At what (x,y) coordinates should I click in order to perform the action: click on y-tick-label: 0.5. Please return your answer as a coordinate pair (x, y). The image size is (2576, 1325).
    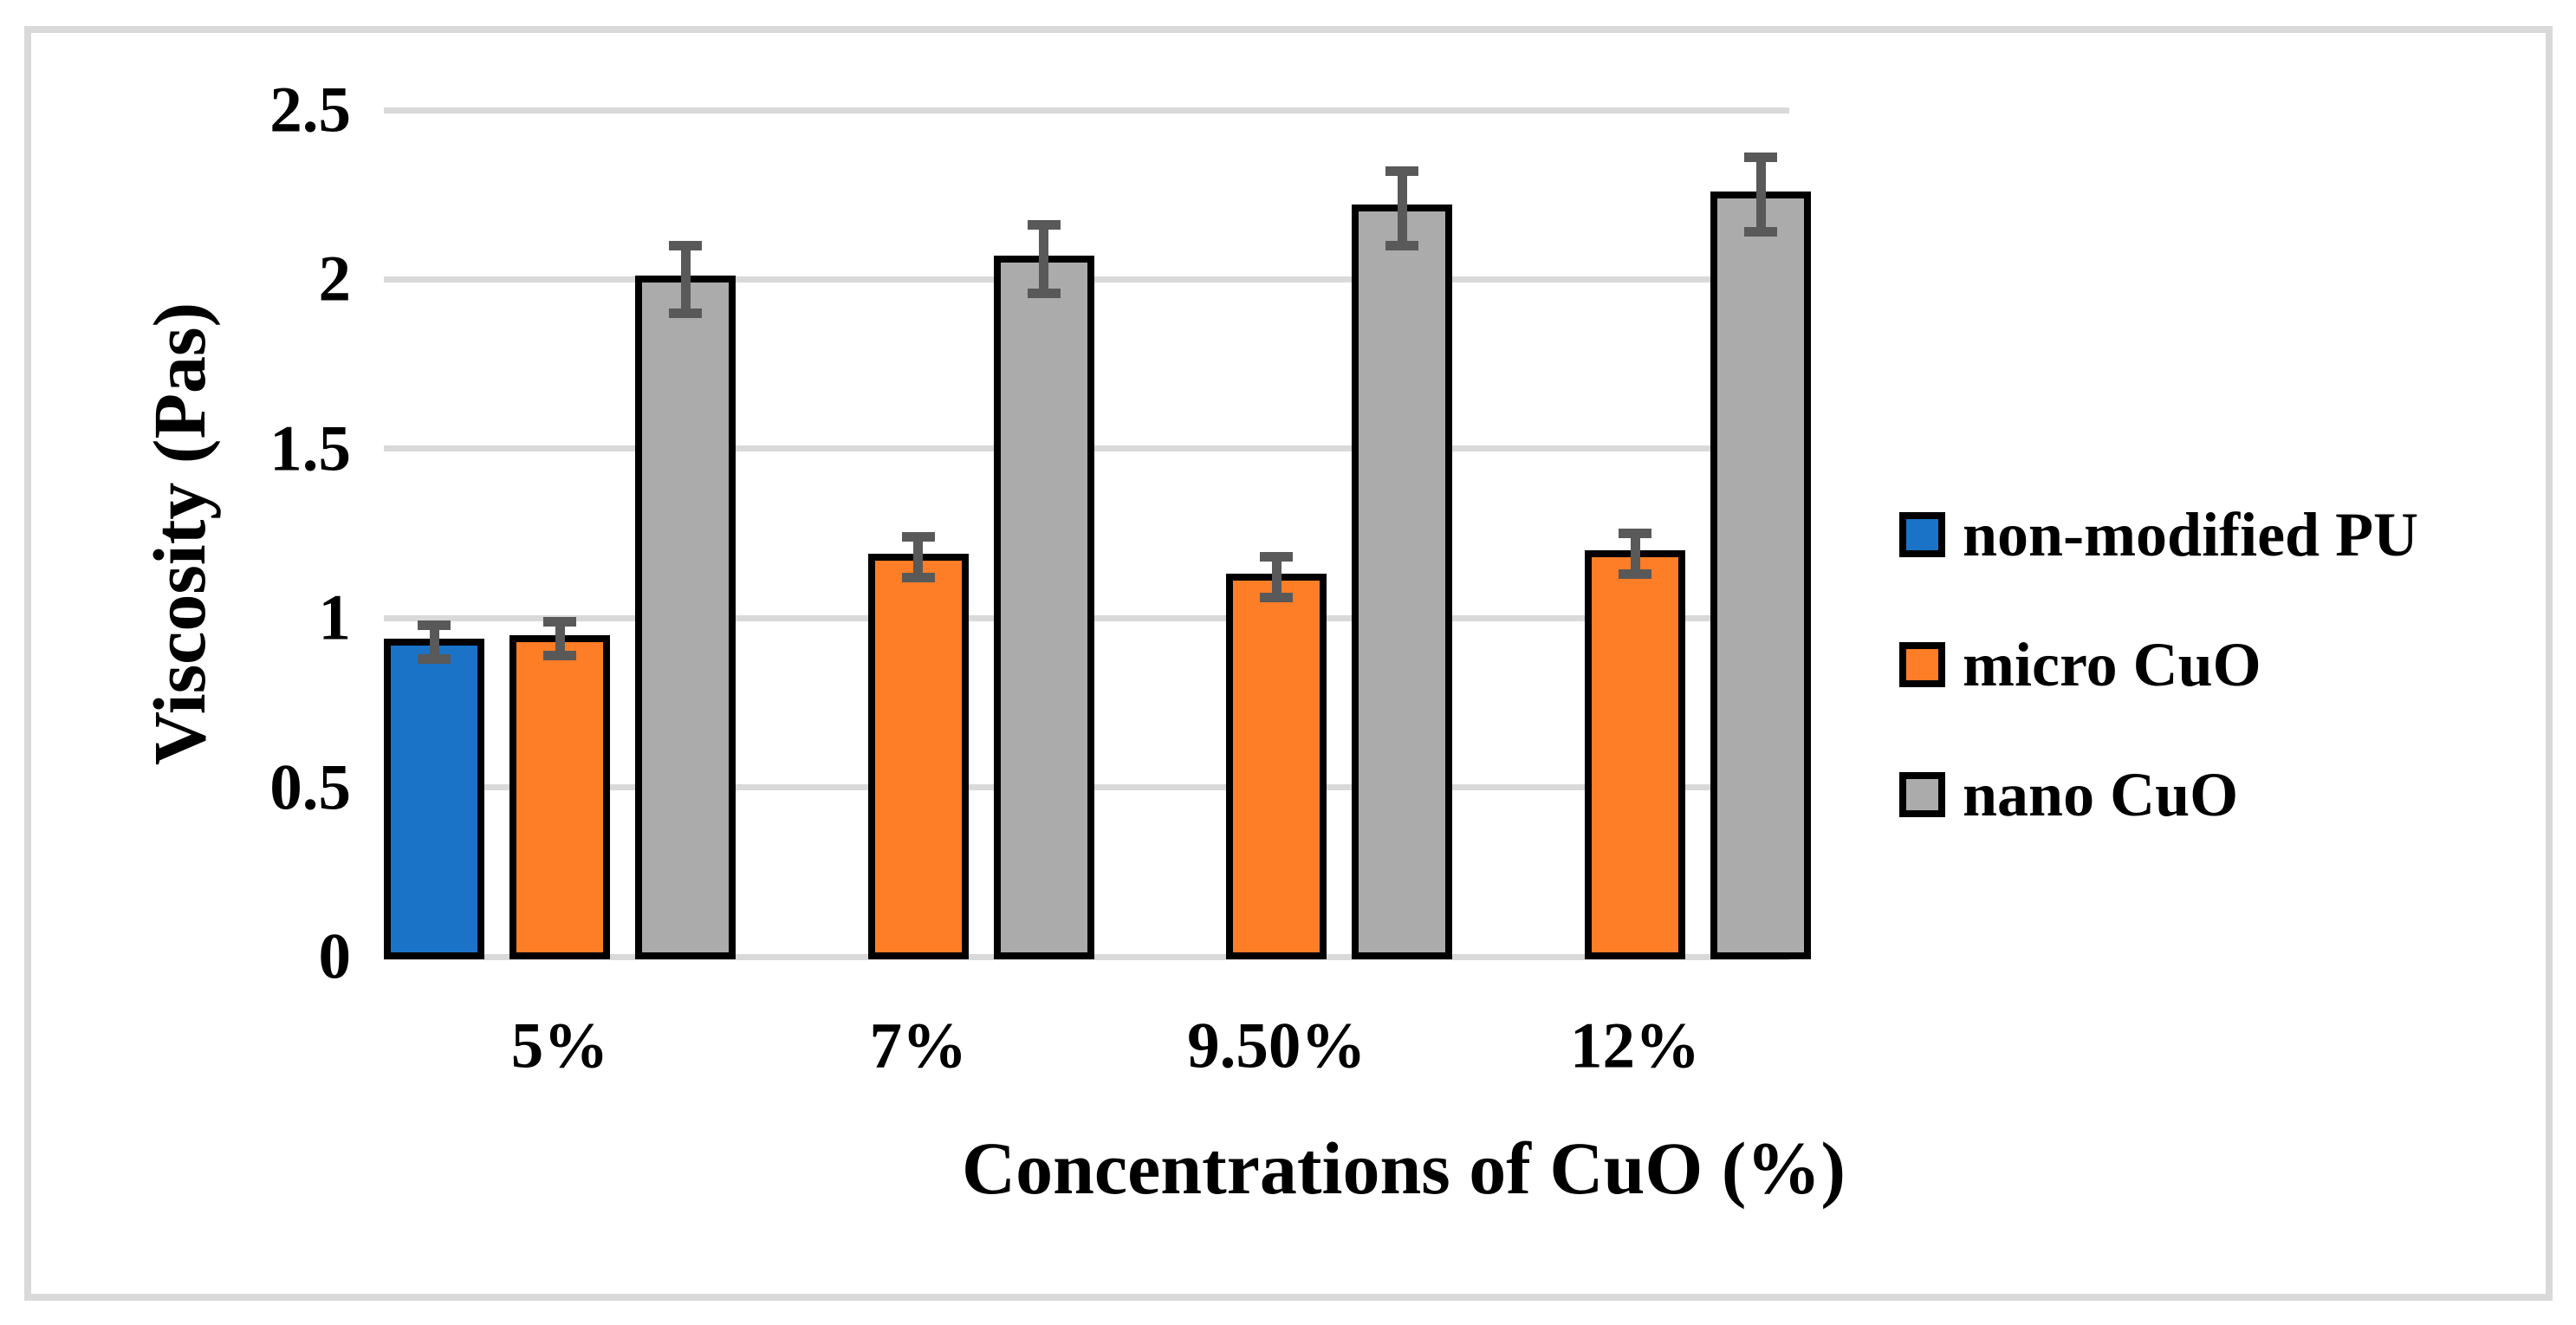
    Looking at the image, I should click on (310, 788).